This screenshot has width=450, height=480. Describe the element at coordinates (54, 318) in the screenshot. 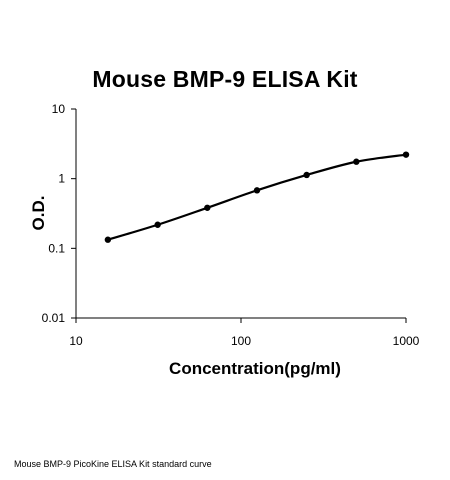

I see `y-tick-label: 0.01` at that location.